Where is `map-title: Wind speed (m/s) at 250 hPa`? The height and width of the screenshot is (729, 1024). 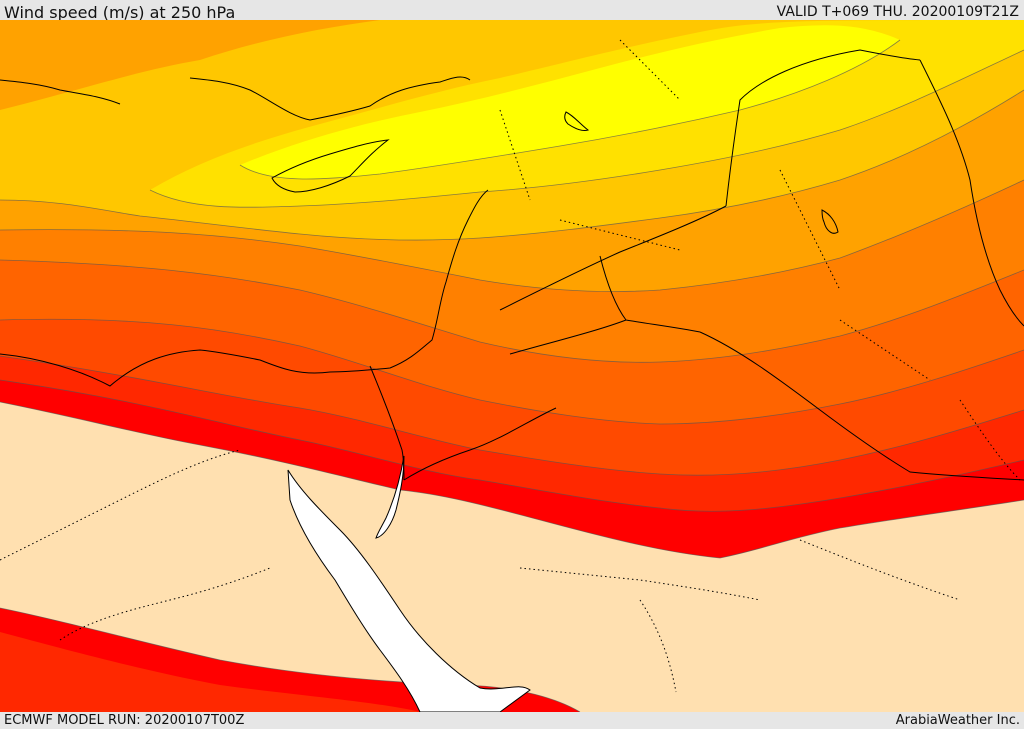 map-title: Wind speed (m/s) at 250 hPa is located at coordinates (120, 12).